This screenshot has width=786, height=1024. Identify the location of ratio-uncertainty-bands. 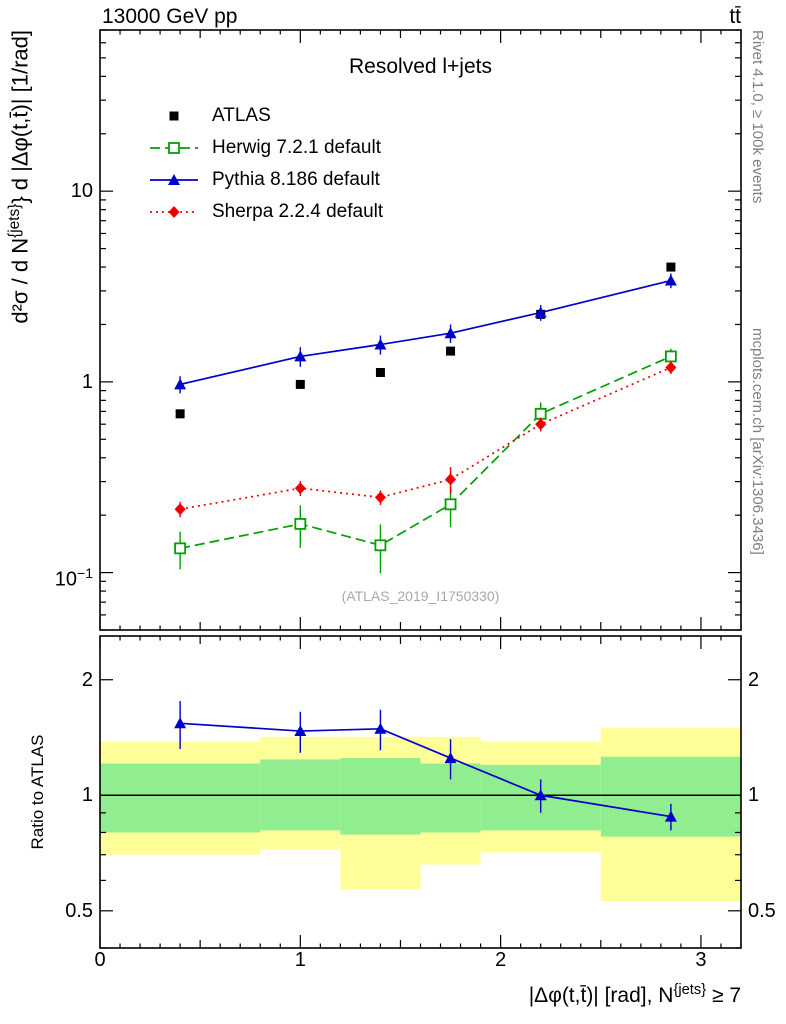
(420, 814).